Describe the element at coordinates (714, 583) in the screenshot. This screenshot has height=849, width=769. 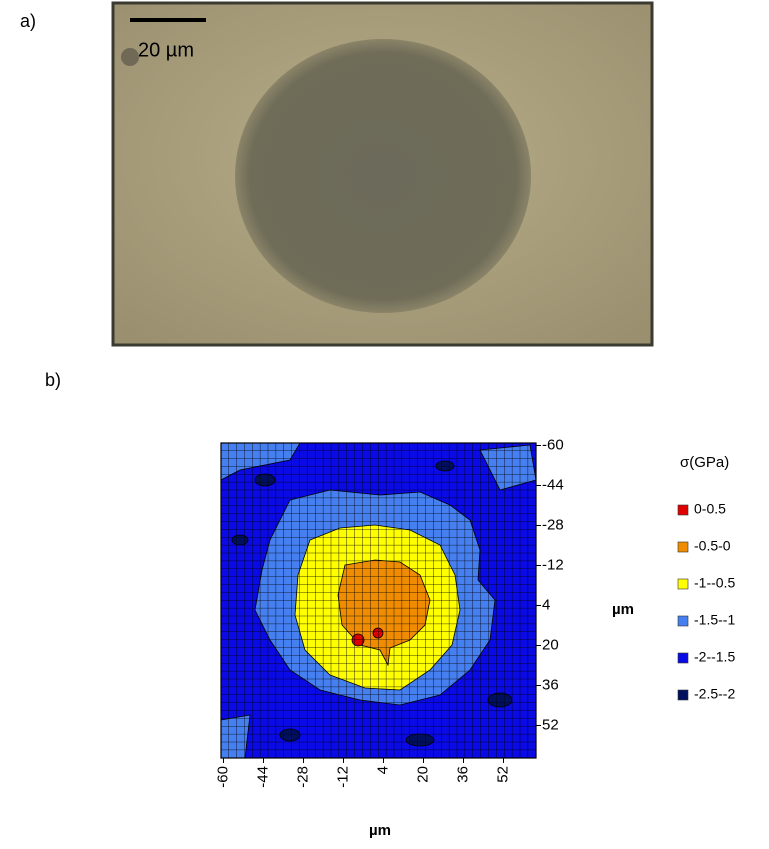
I see `legend-label: -1--0.5` at that location.